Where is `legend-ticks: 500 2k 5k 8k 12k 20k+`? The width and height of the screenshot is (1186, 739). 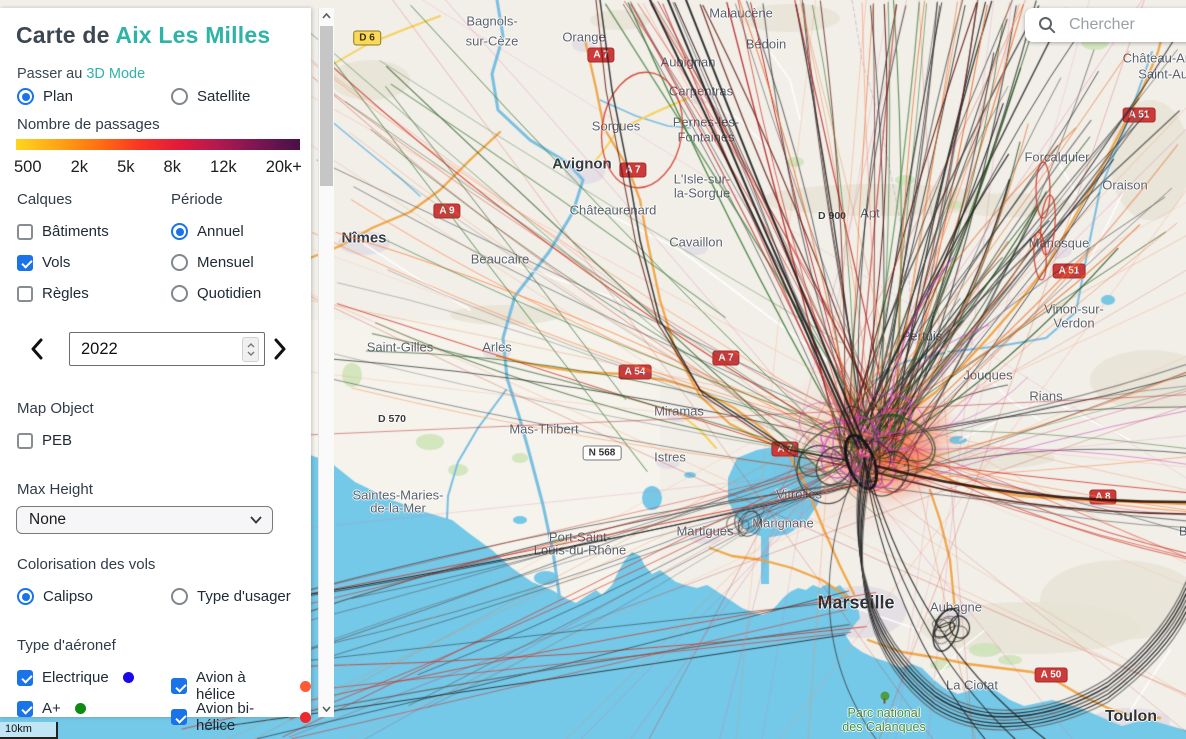 legend-ticks: 500 2k 5k 8k 12k 20k+ is located at coordinates (158, 167).